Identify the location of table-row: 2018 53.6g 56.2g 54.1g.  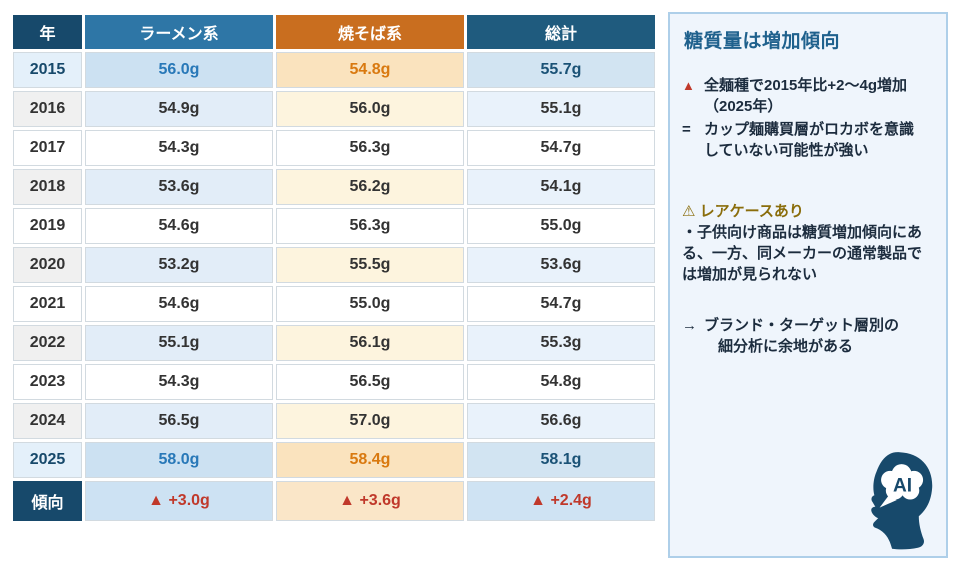
(334, 187).